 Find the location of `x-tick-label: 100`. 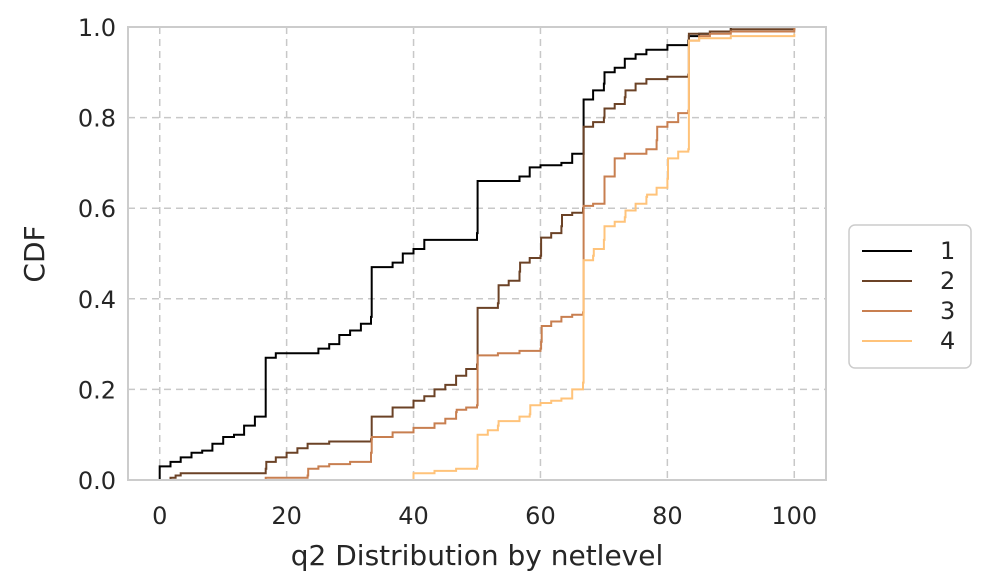

x-tick-label: 100 is located at coordinates (794, 516).